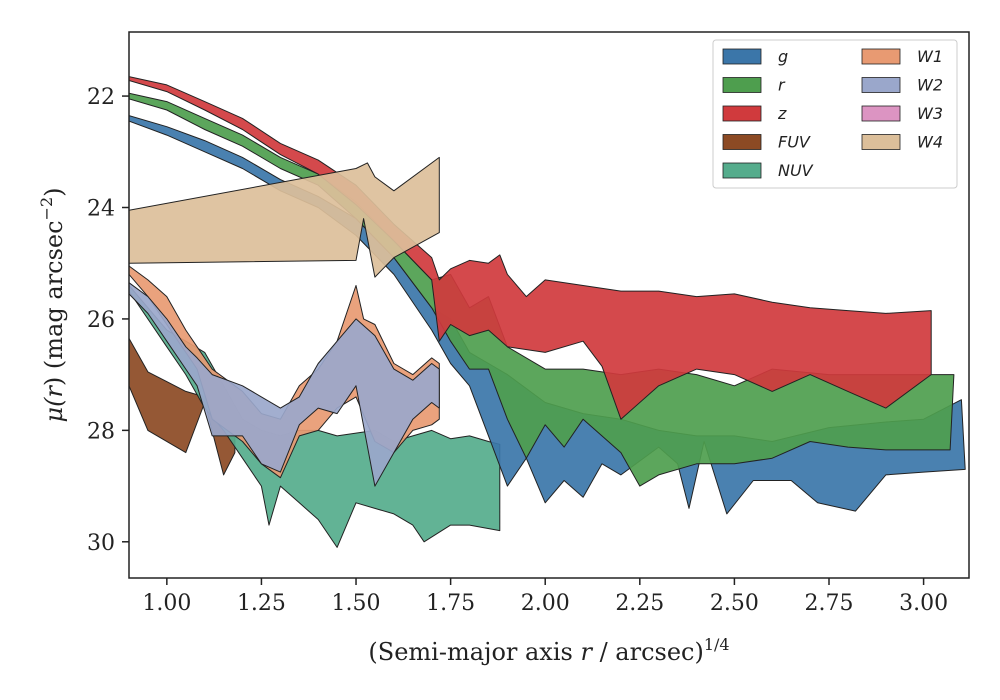  What do you see at coordinates (101, 209) in the screenshot?
I see `y-tick-label: 24` at bounding box center [101, 209].